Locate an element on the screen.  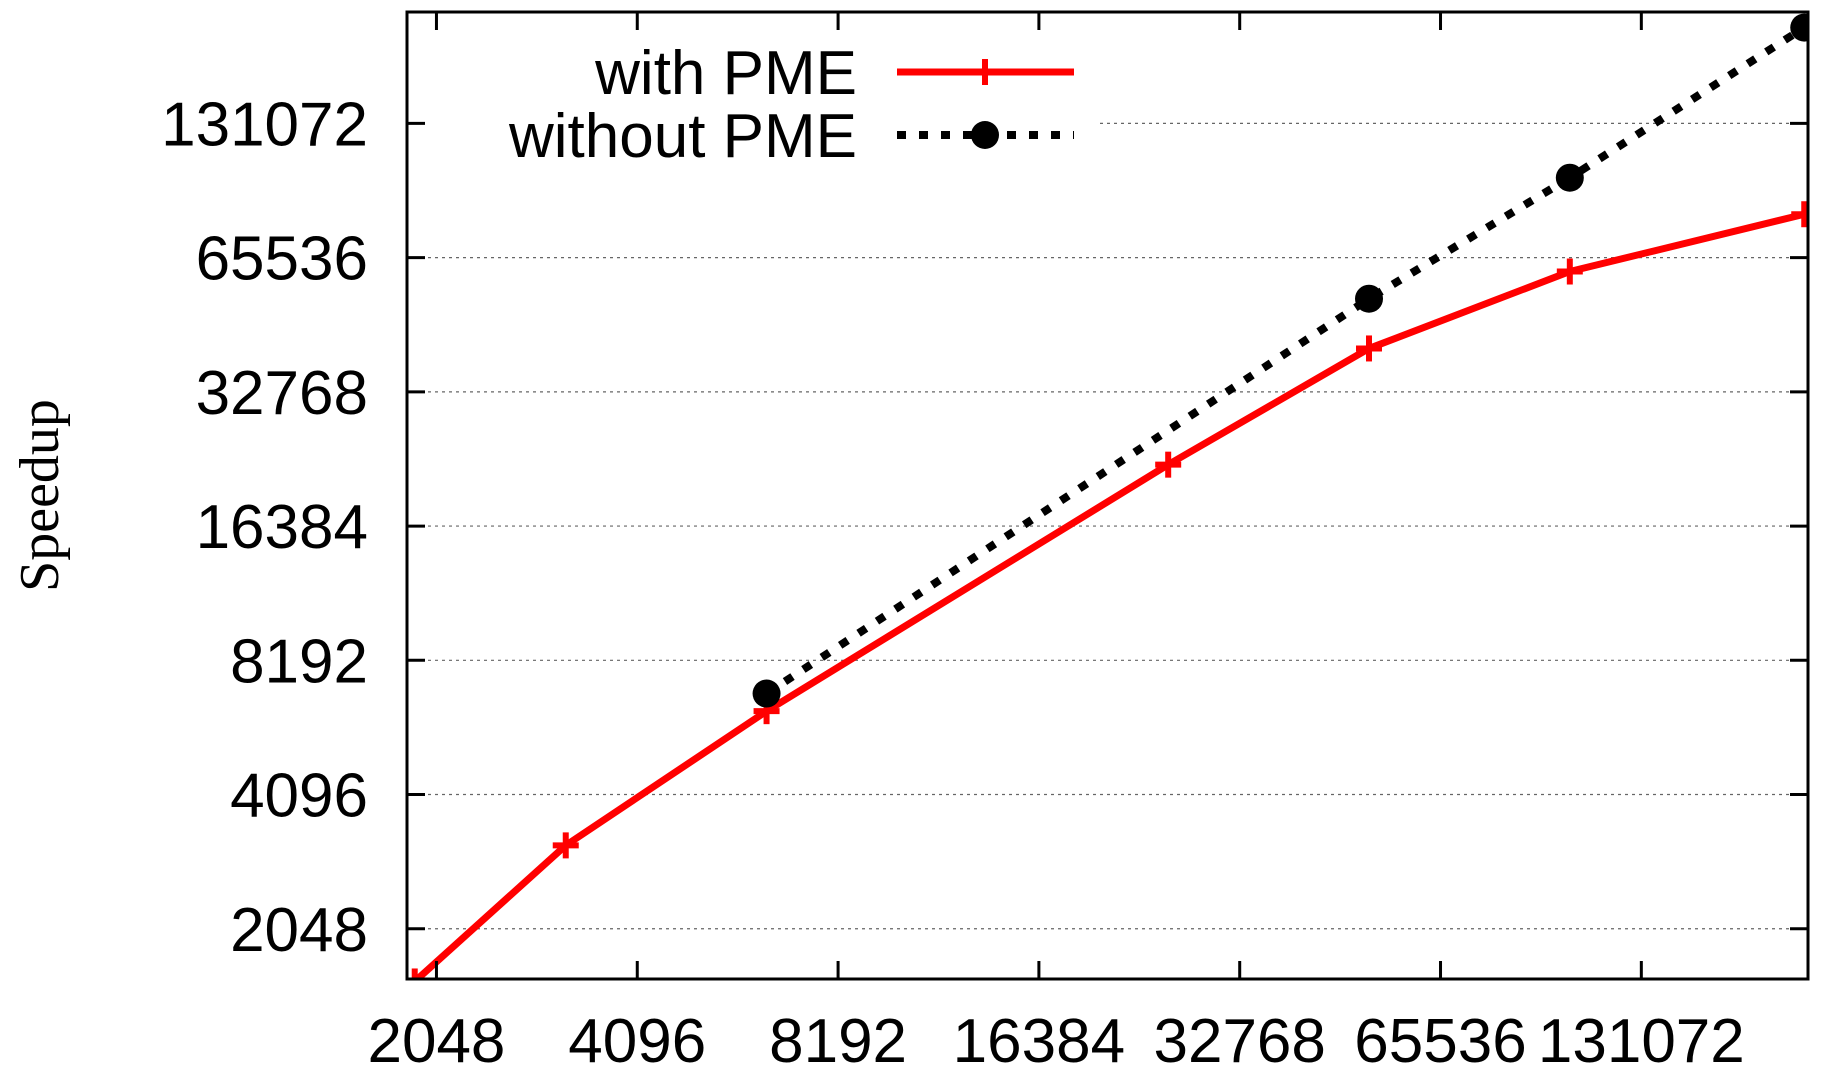
y-tick-label: 32768 is located at coordinates (282, 393).